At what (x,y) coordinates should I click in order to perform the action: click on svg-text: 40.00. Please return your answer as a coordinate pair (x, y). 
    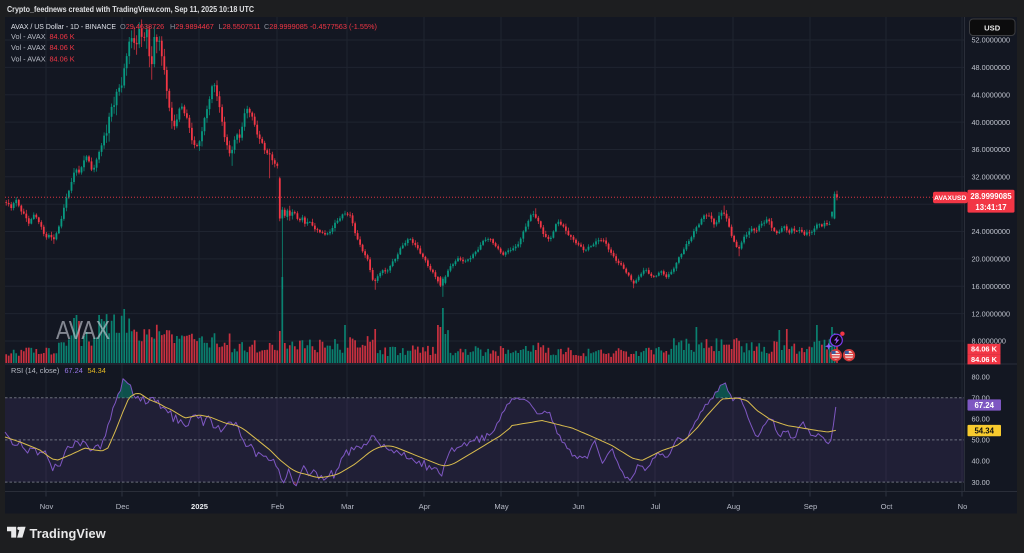
    Looking at the image, I should click on (981, 461).